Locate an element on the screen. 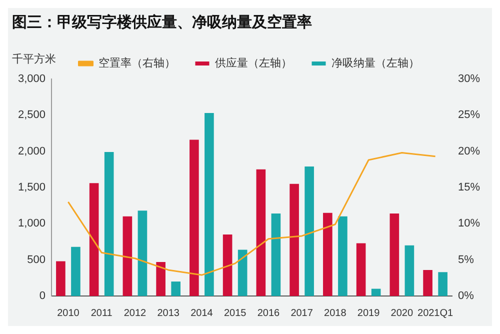 The height and width of the screenshot is (334, 500). y2-tick-label: 0% is located at coordinates (466, 296).